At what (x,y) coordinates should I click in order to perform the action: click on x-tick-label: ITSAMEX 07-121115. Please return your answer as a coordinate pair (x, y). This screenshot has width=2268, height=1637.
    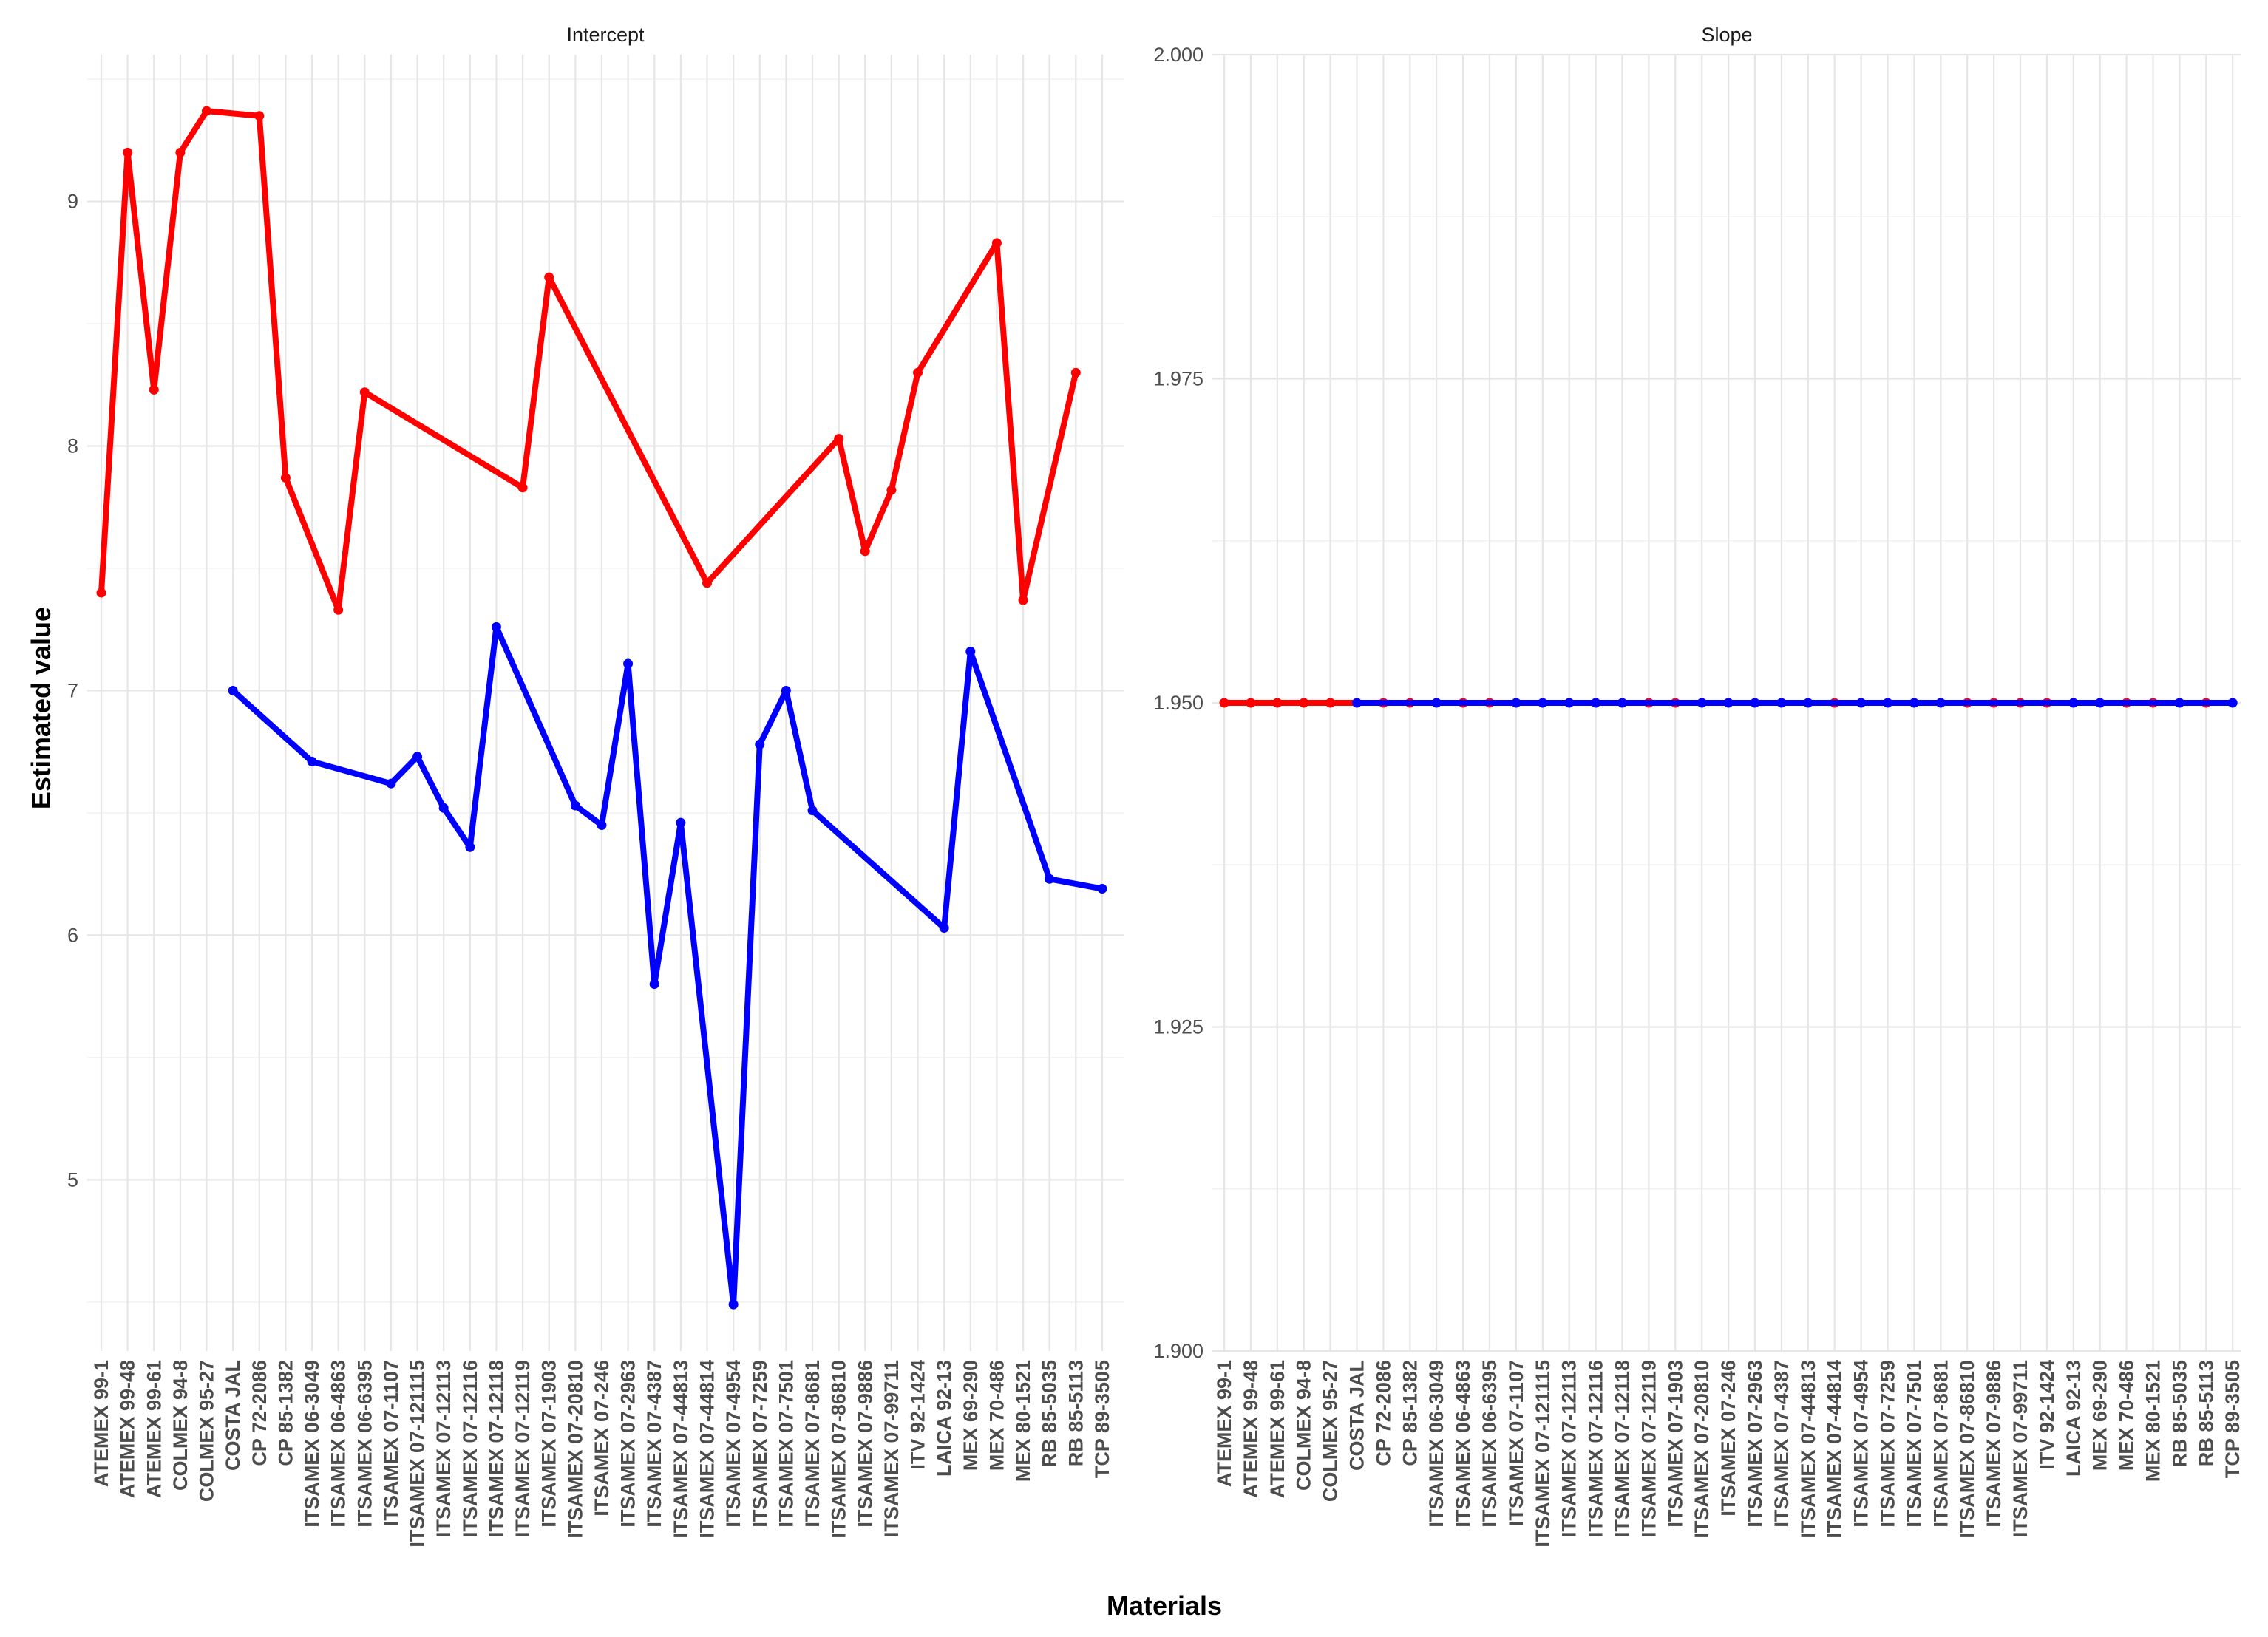
    Looking at the image, I should click on (418, 1454).